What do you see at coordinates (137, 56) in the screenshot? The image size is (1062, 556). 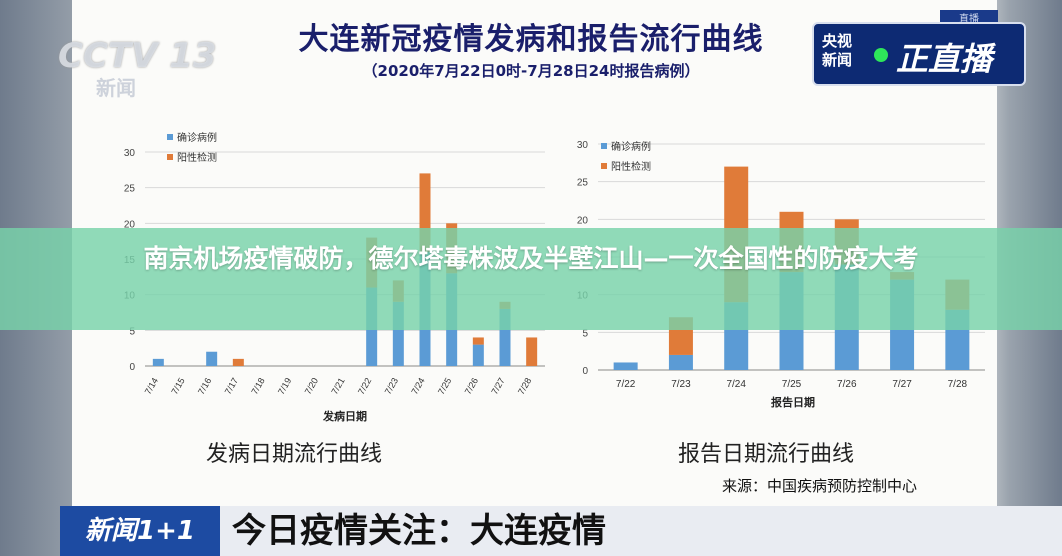 I see `cctv-logo: CCTV 13` at bounding box center [137, 56].